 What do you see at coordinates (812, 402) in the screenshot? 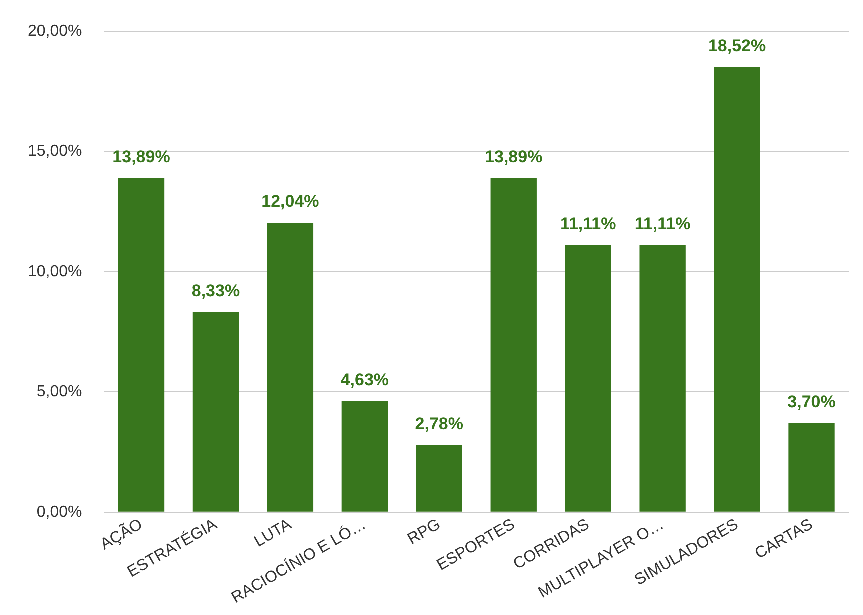
I see `data-label: 3,70%` at bounding box center [812, 402].